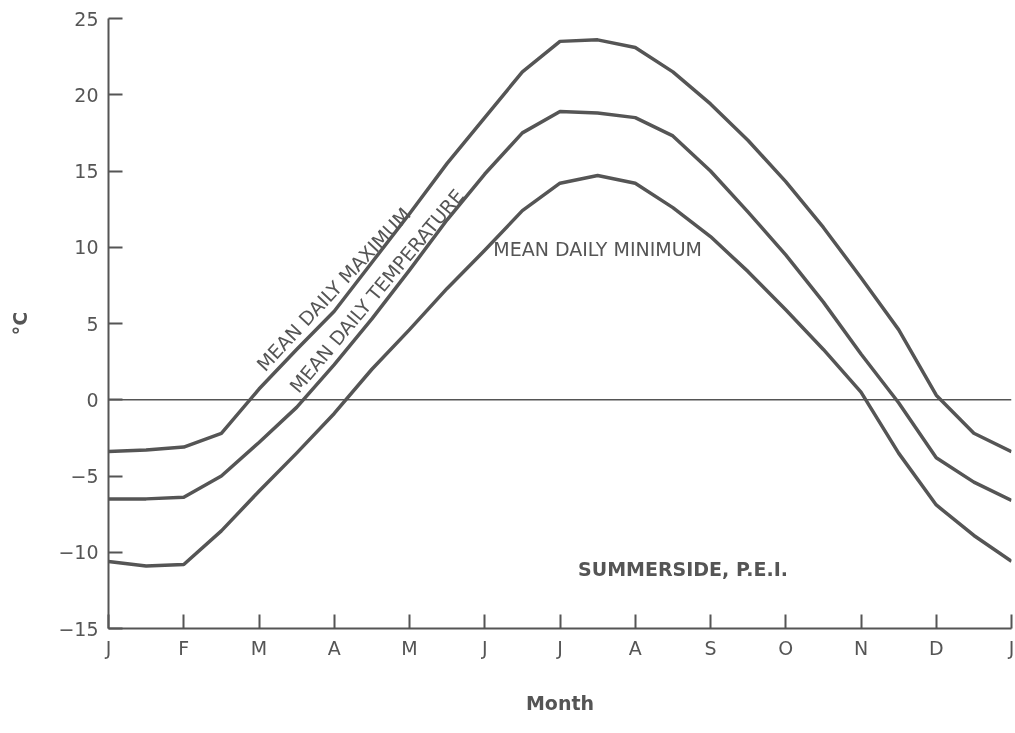 The width and height of the screenshot is (1015, 733). What do you see at coordinates (861, 647) in the screenshot?
I see `x-tick-label: N` at bounding box center [861, 647].